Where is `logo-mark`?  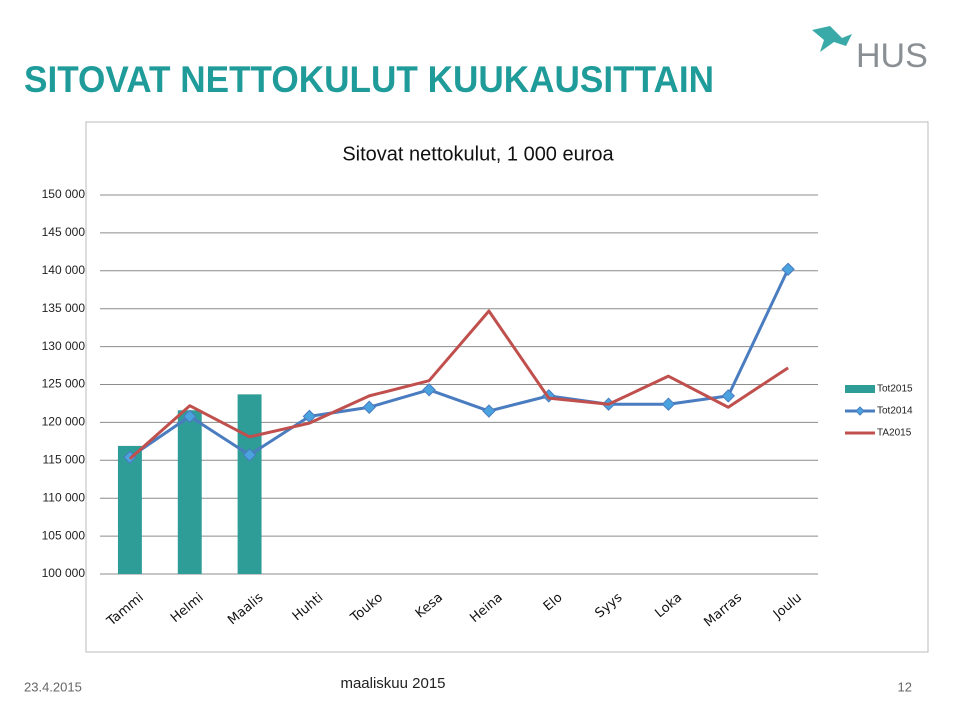
logo-mark is located at coordinates (832, 39).